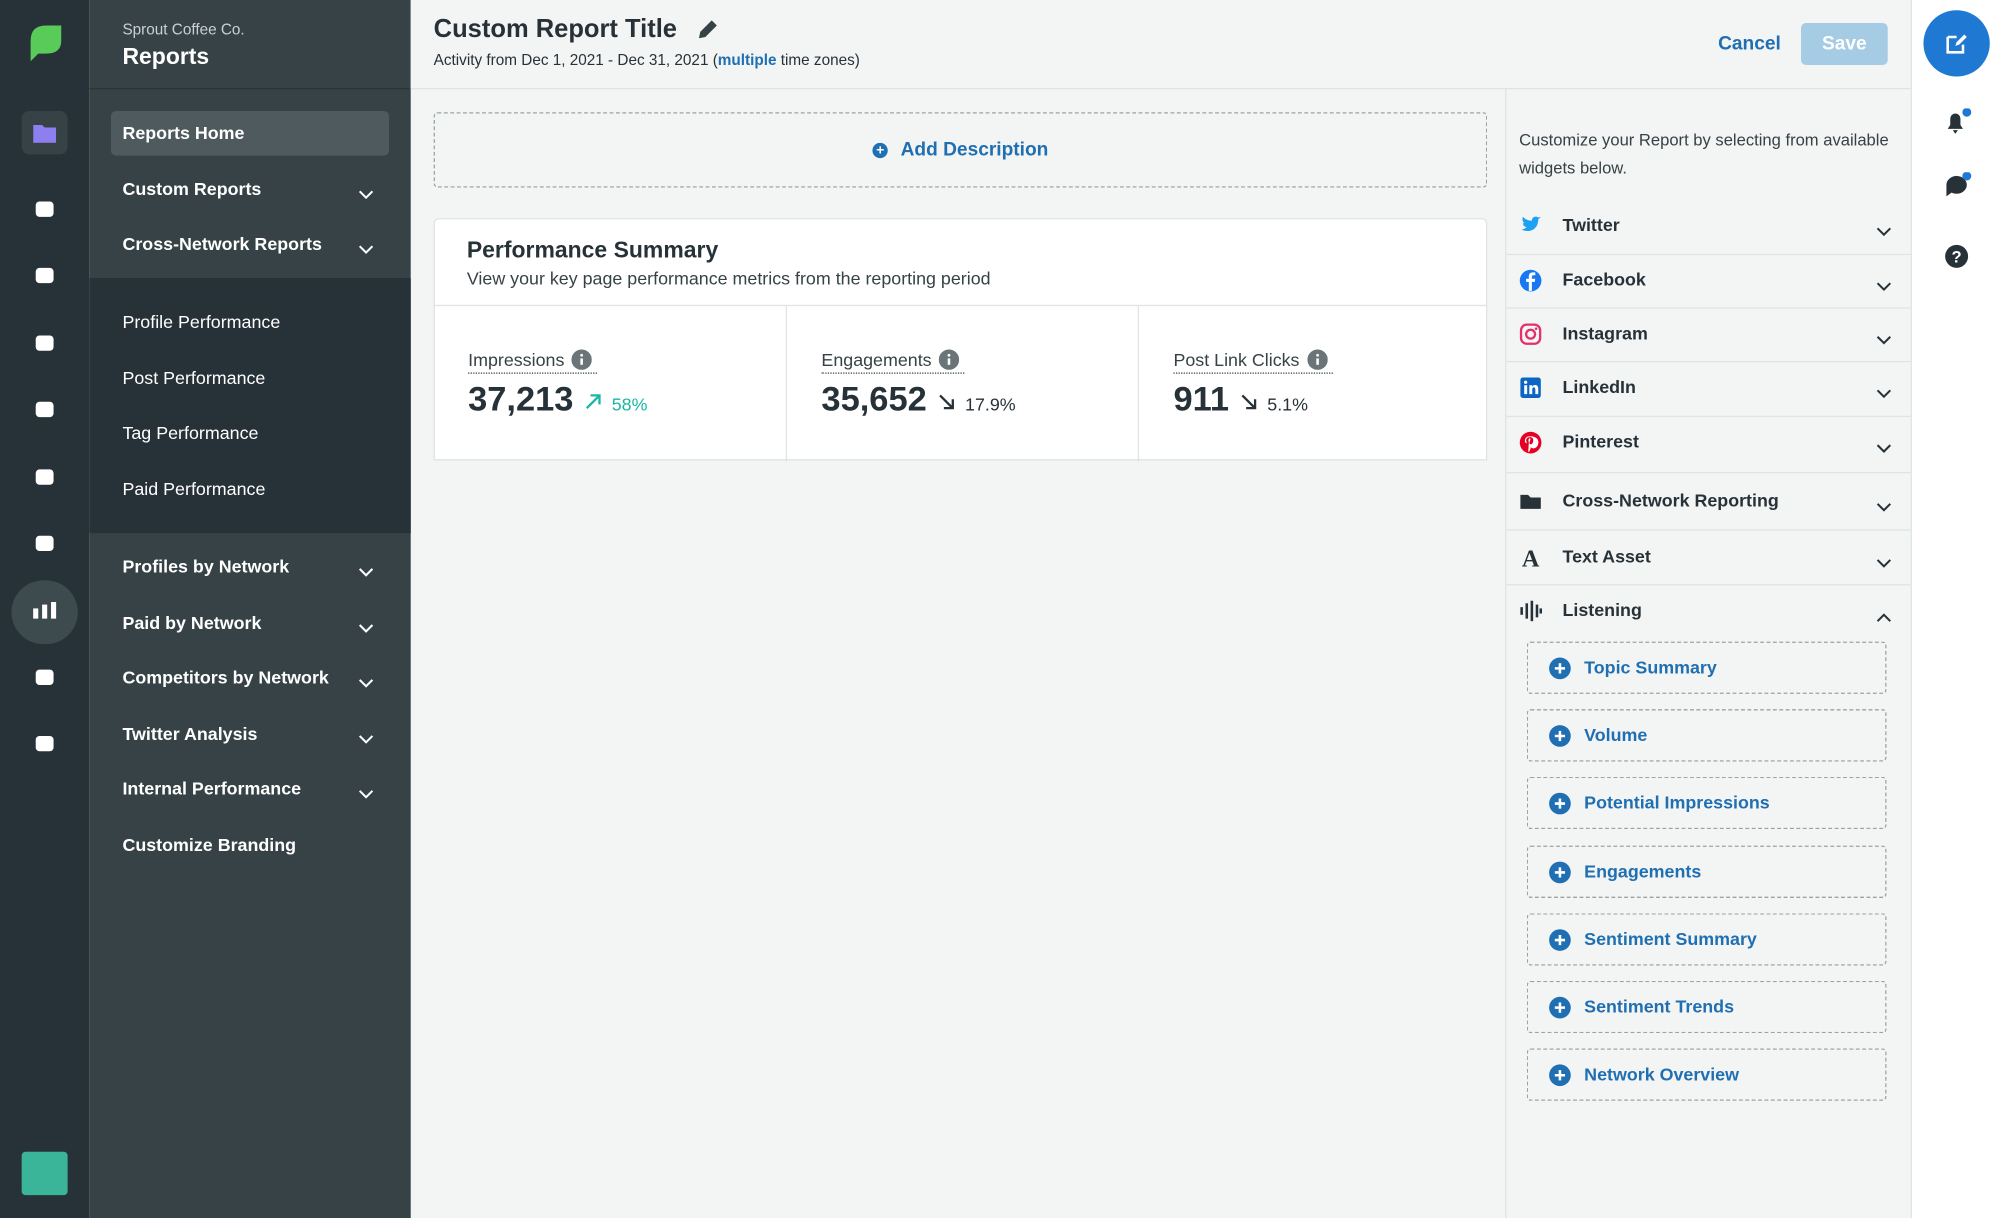  Describe the element at coordinates (1670, 500) in the screenshot. I see `widget-group: Cross-Network Reporting` at that location.